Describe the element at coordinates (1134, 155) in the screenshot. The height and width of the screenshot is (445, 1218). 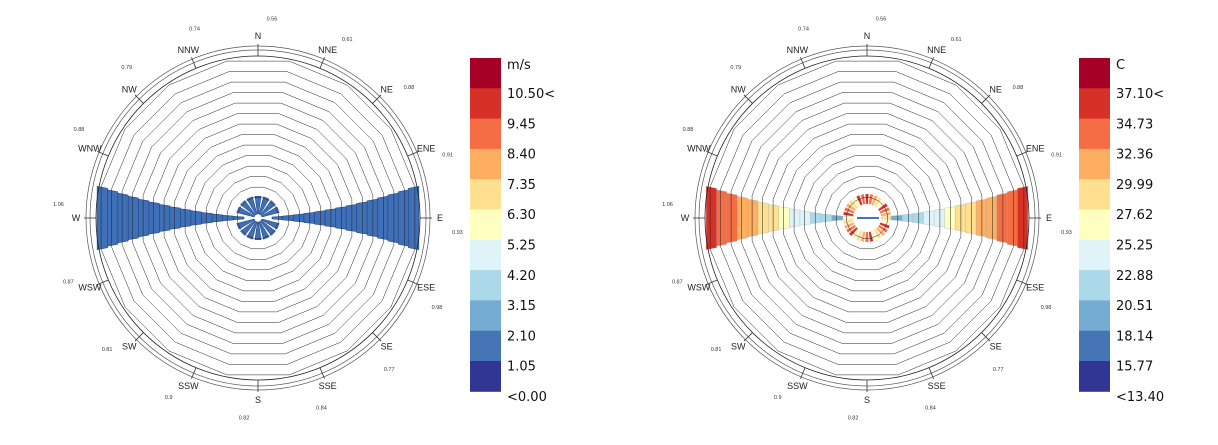
I see `legend-label: 32.36` at that location.